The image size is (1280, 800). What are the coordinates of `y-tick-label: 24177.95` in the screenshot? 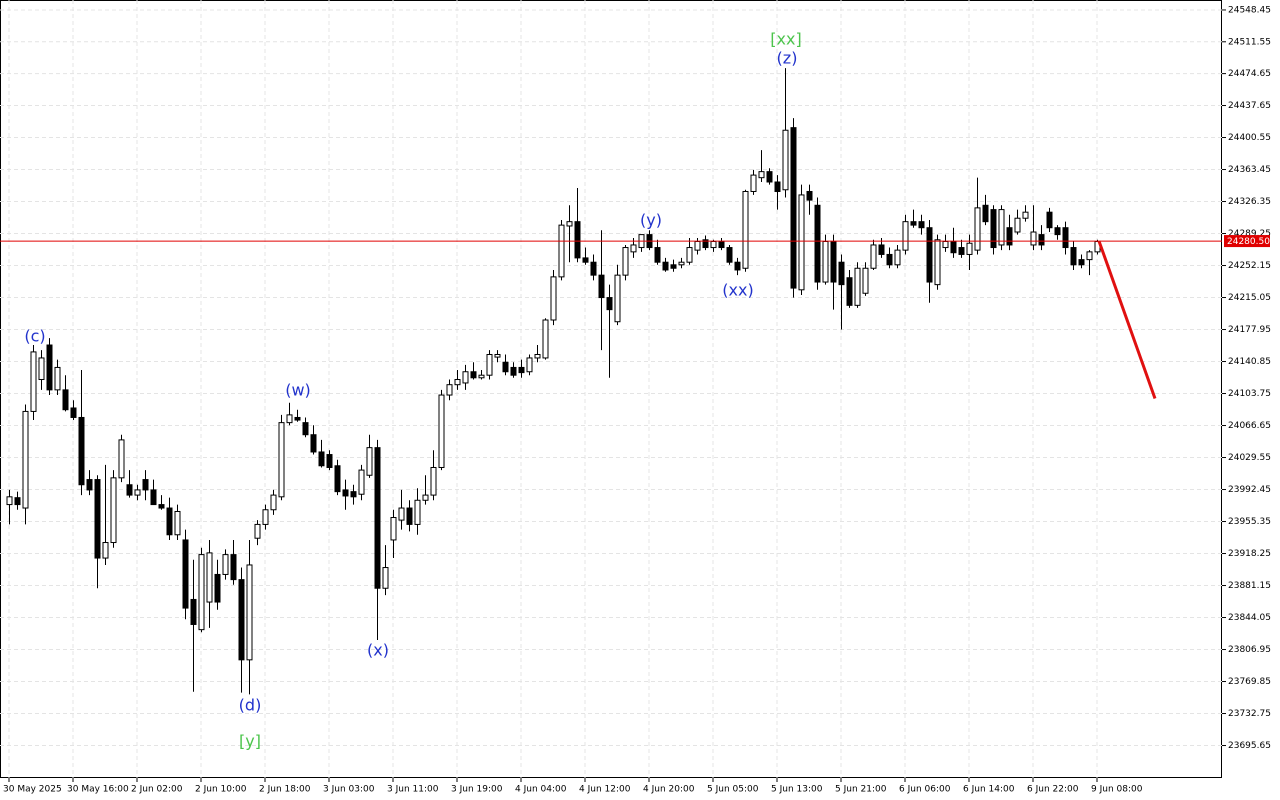 It's located at (1249, 330).